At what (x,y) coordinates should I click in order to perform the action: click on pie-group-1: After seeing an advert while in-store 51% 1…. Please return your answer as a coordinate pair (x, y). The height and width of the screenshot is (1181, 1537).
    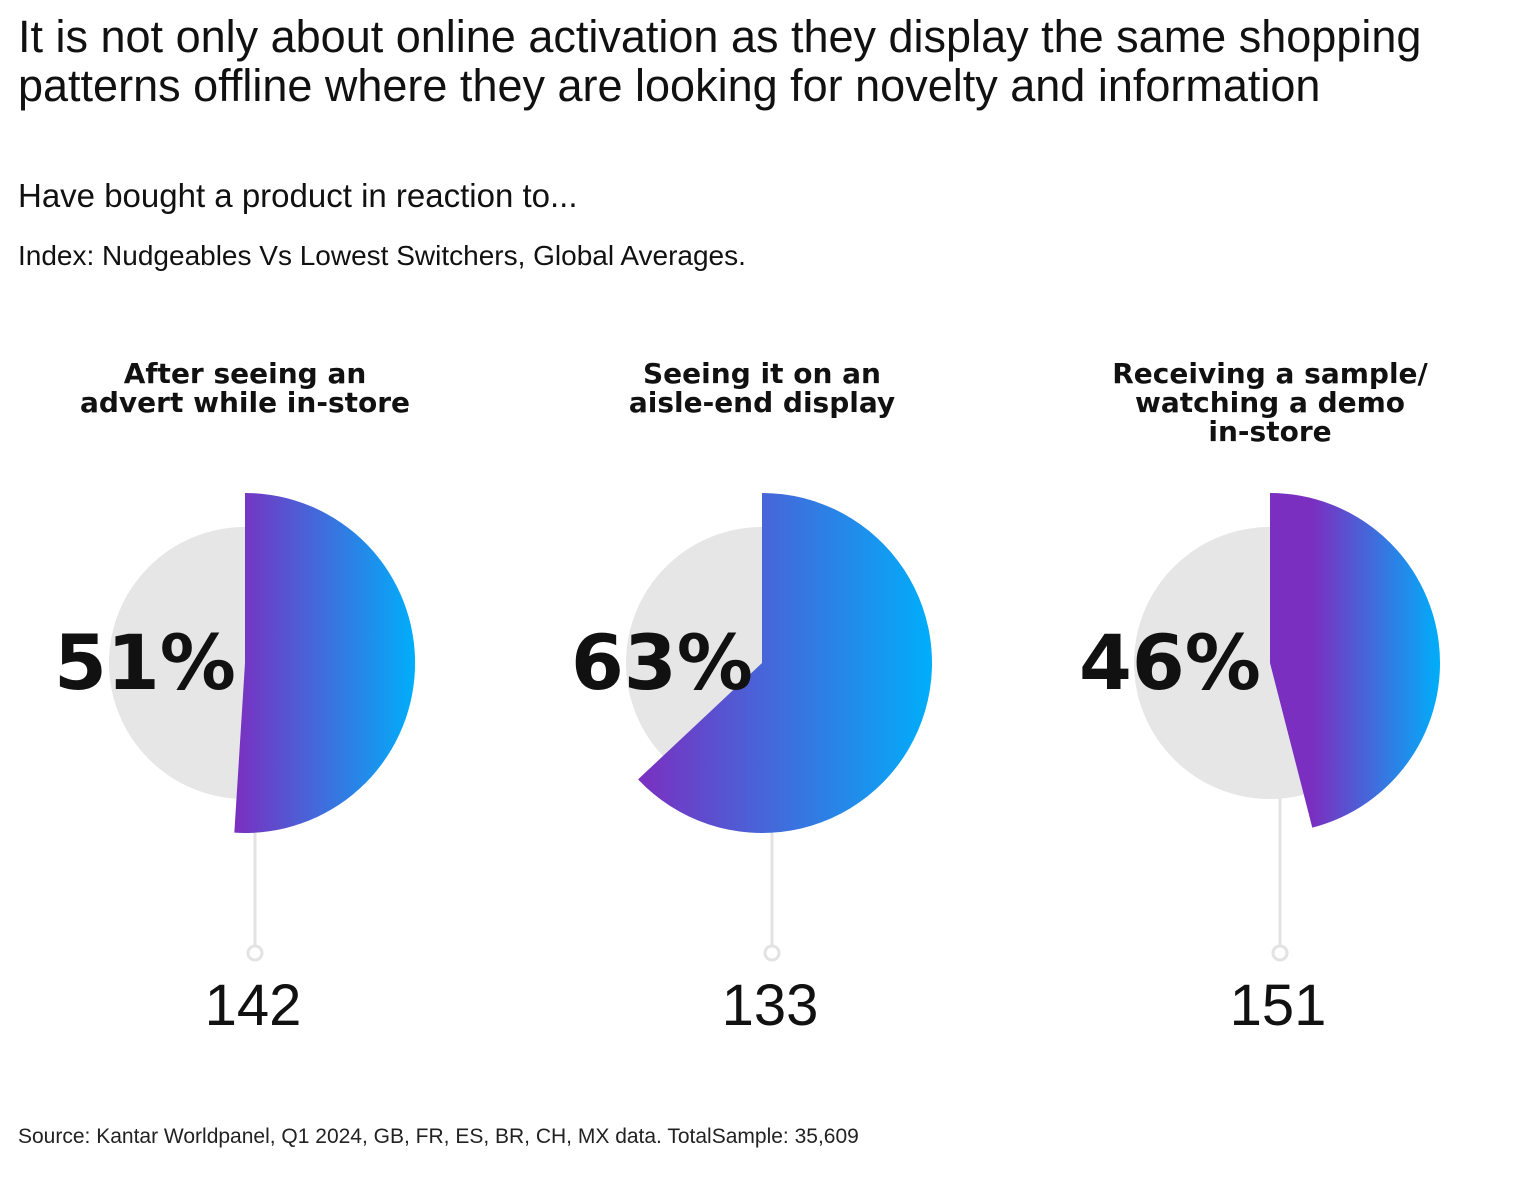
    Looking at the image, I should click on (235, 697).